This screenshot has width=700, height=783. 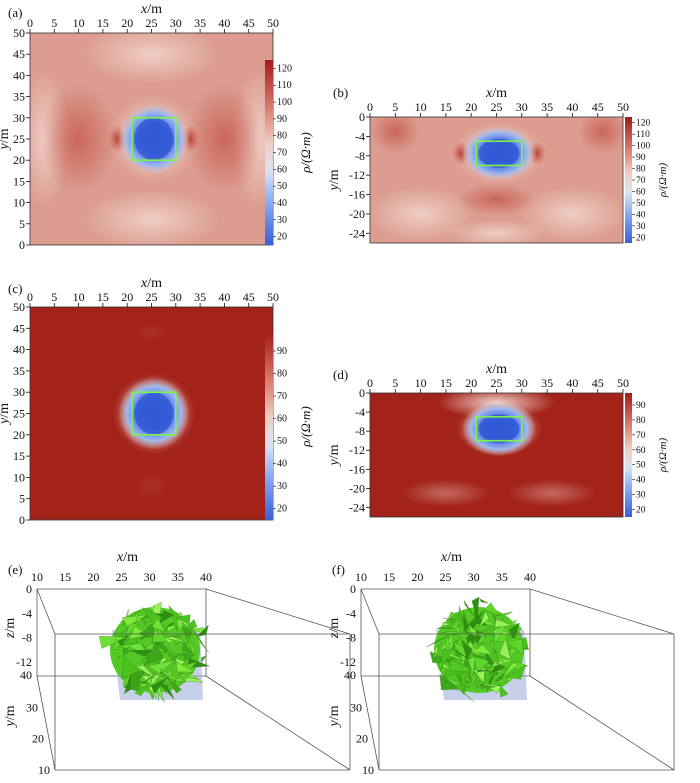 I want to click on colorbar-tick-label: 120, so click(x=643, y=124).